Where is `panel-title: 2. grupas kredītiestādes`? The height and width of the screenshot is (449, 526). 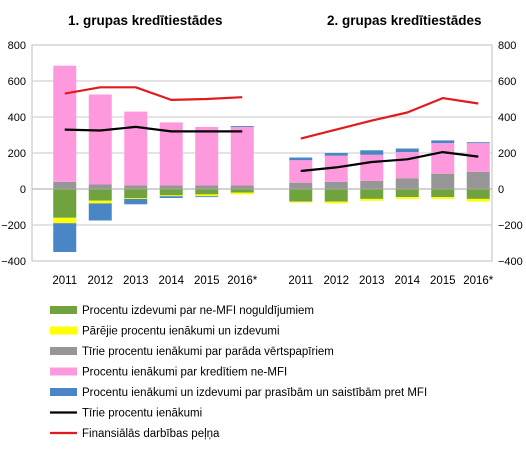 panel-title: 2. grupas kredītiestādes is located at coordinates (404, 20).